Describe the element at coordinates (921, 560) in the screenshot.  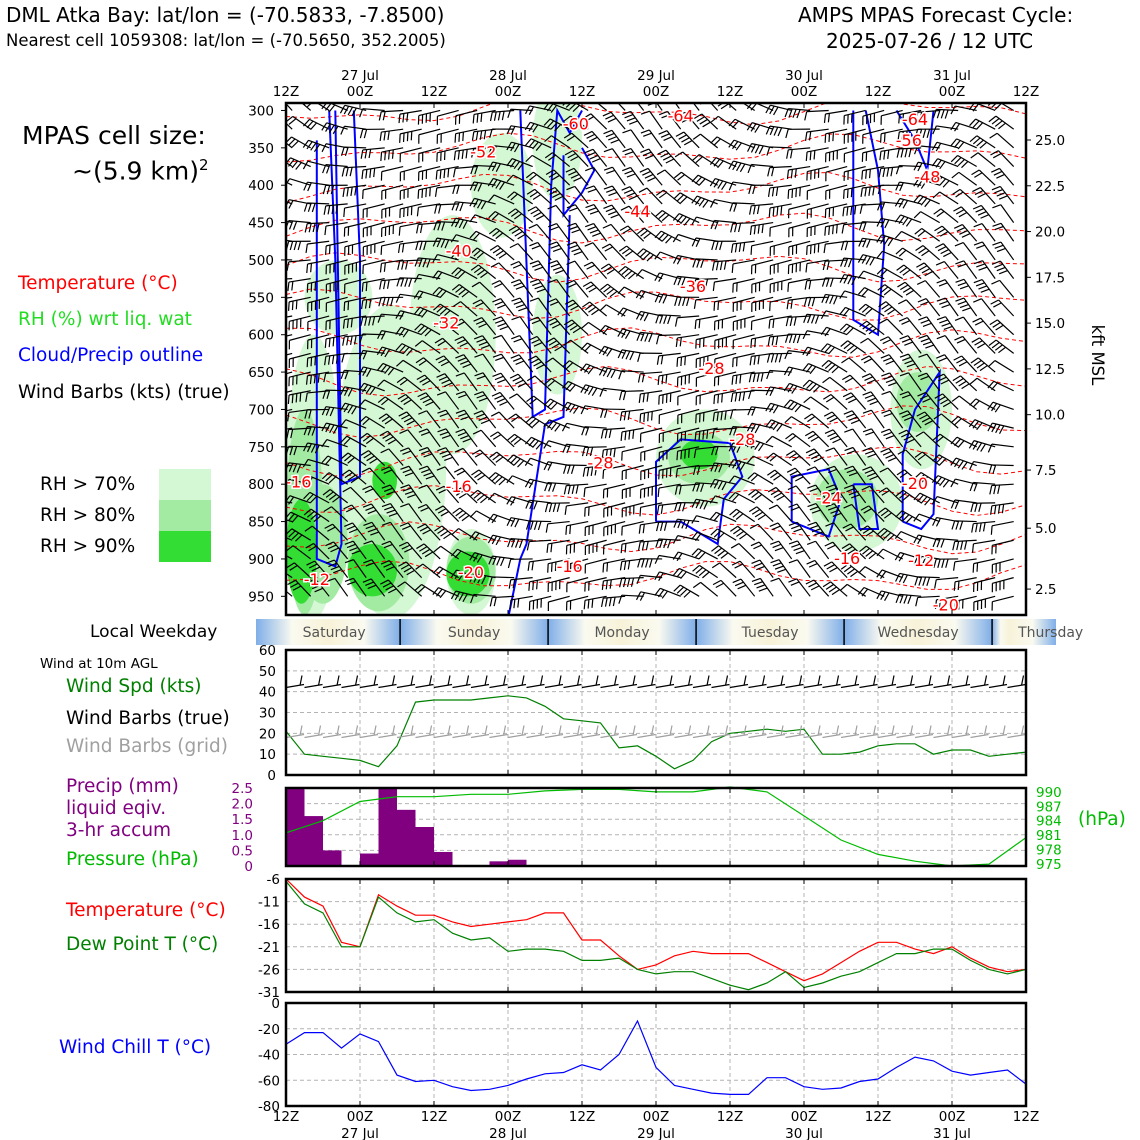
I see `temperature-label: -12` at that location.